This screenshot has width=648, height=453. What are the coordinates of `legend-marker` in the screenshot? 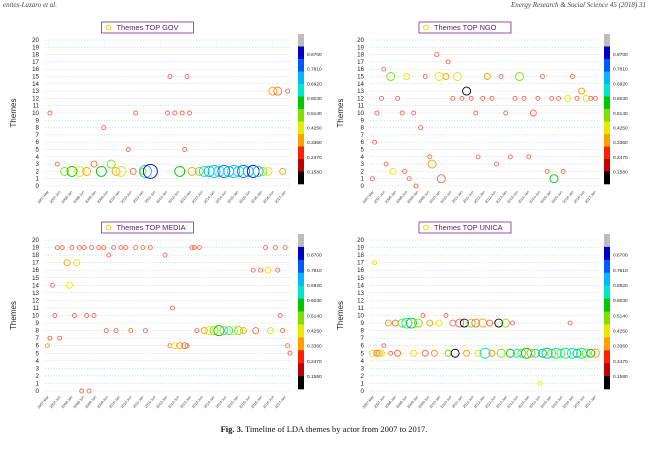 It's located at (426, 227).